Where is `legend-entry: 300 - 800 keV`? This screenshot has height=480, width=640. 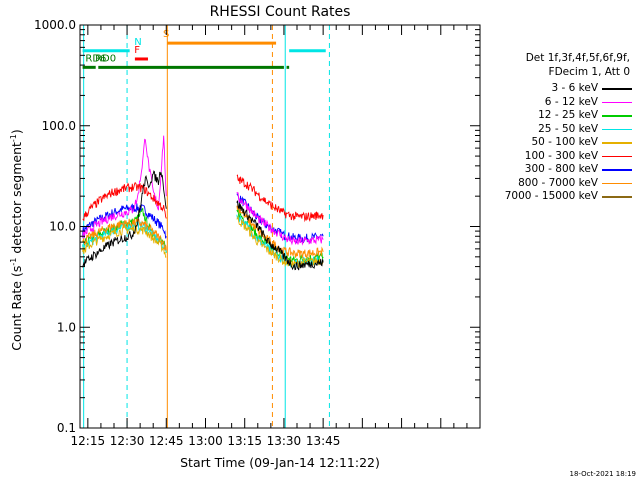
legend-entry: 300 - 800 keV is located at coordinates (554, 170).